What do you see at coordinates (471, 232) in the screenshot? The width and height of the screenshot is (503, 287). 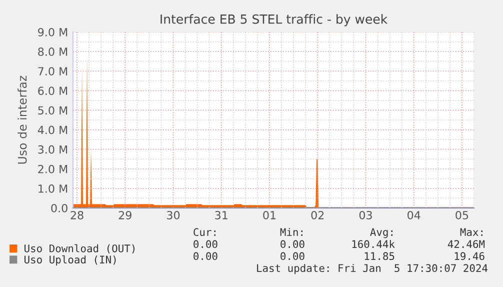 I see `text: Max:` at bounding box center [471, 232].